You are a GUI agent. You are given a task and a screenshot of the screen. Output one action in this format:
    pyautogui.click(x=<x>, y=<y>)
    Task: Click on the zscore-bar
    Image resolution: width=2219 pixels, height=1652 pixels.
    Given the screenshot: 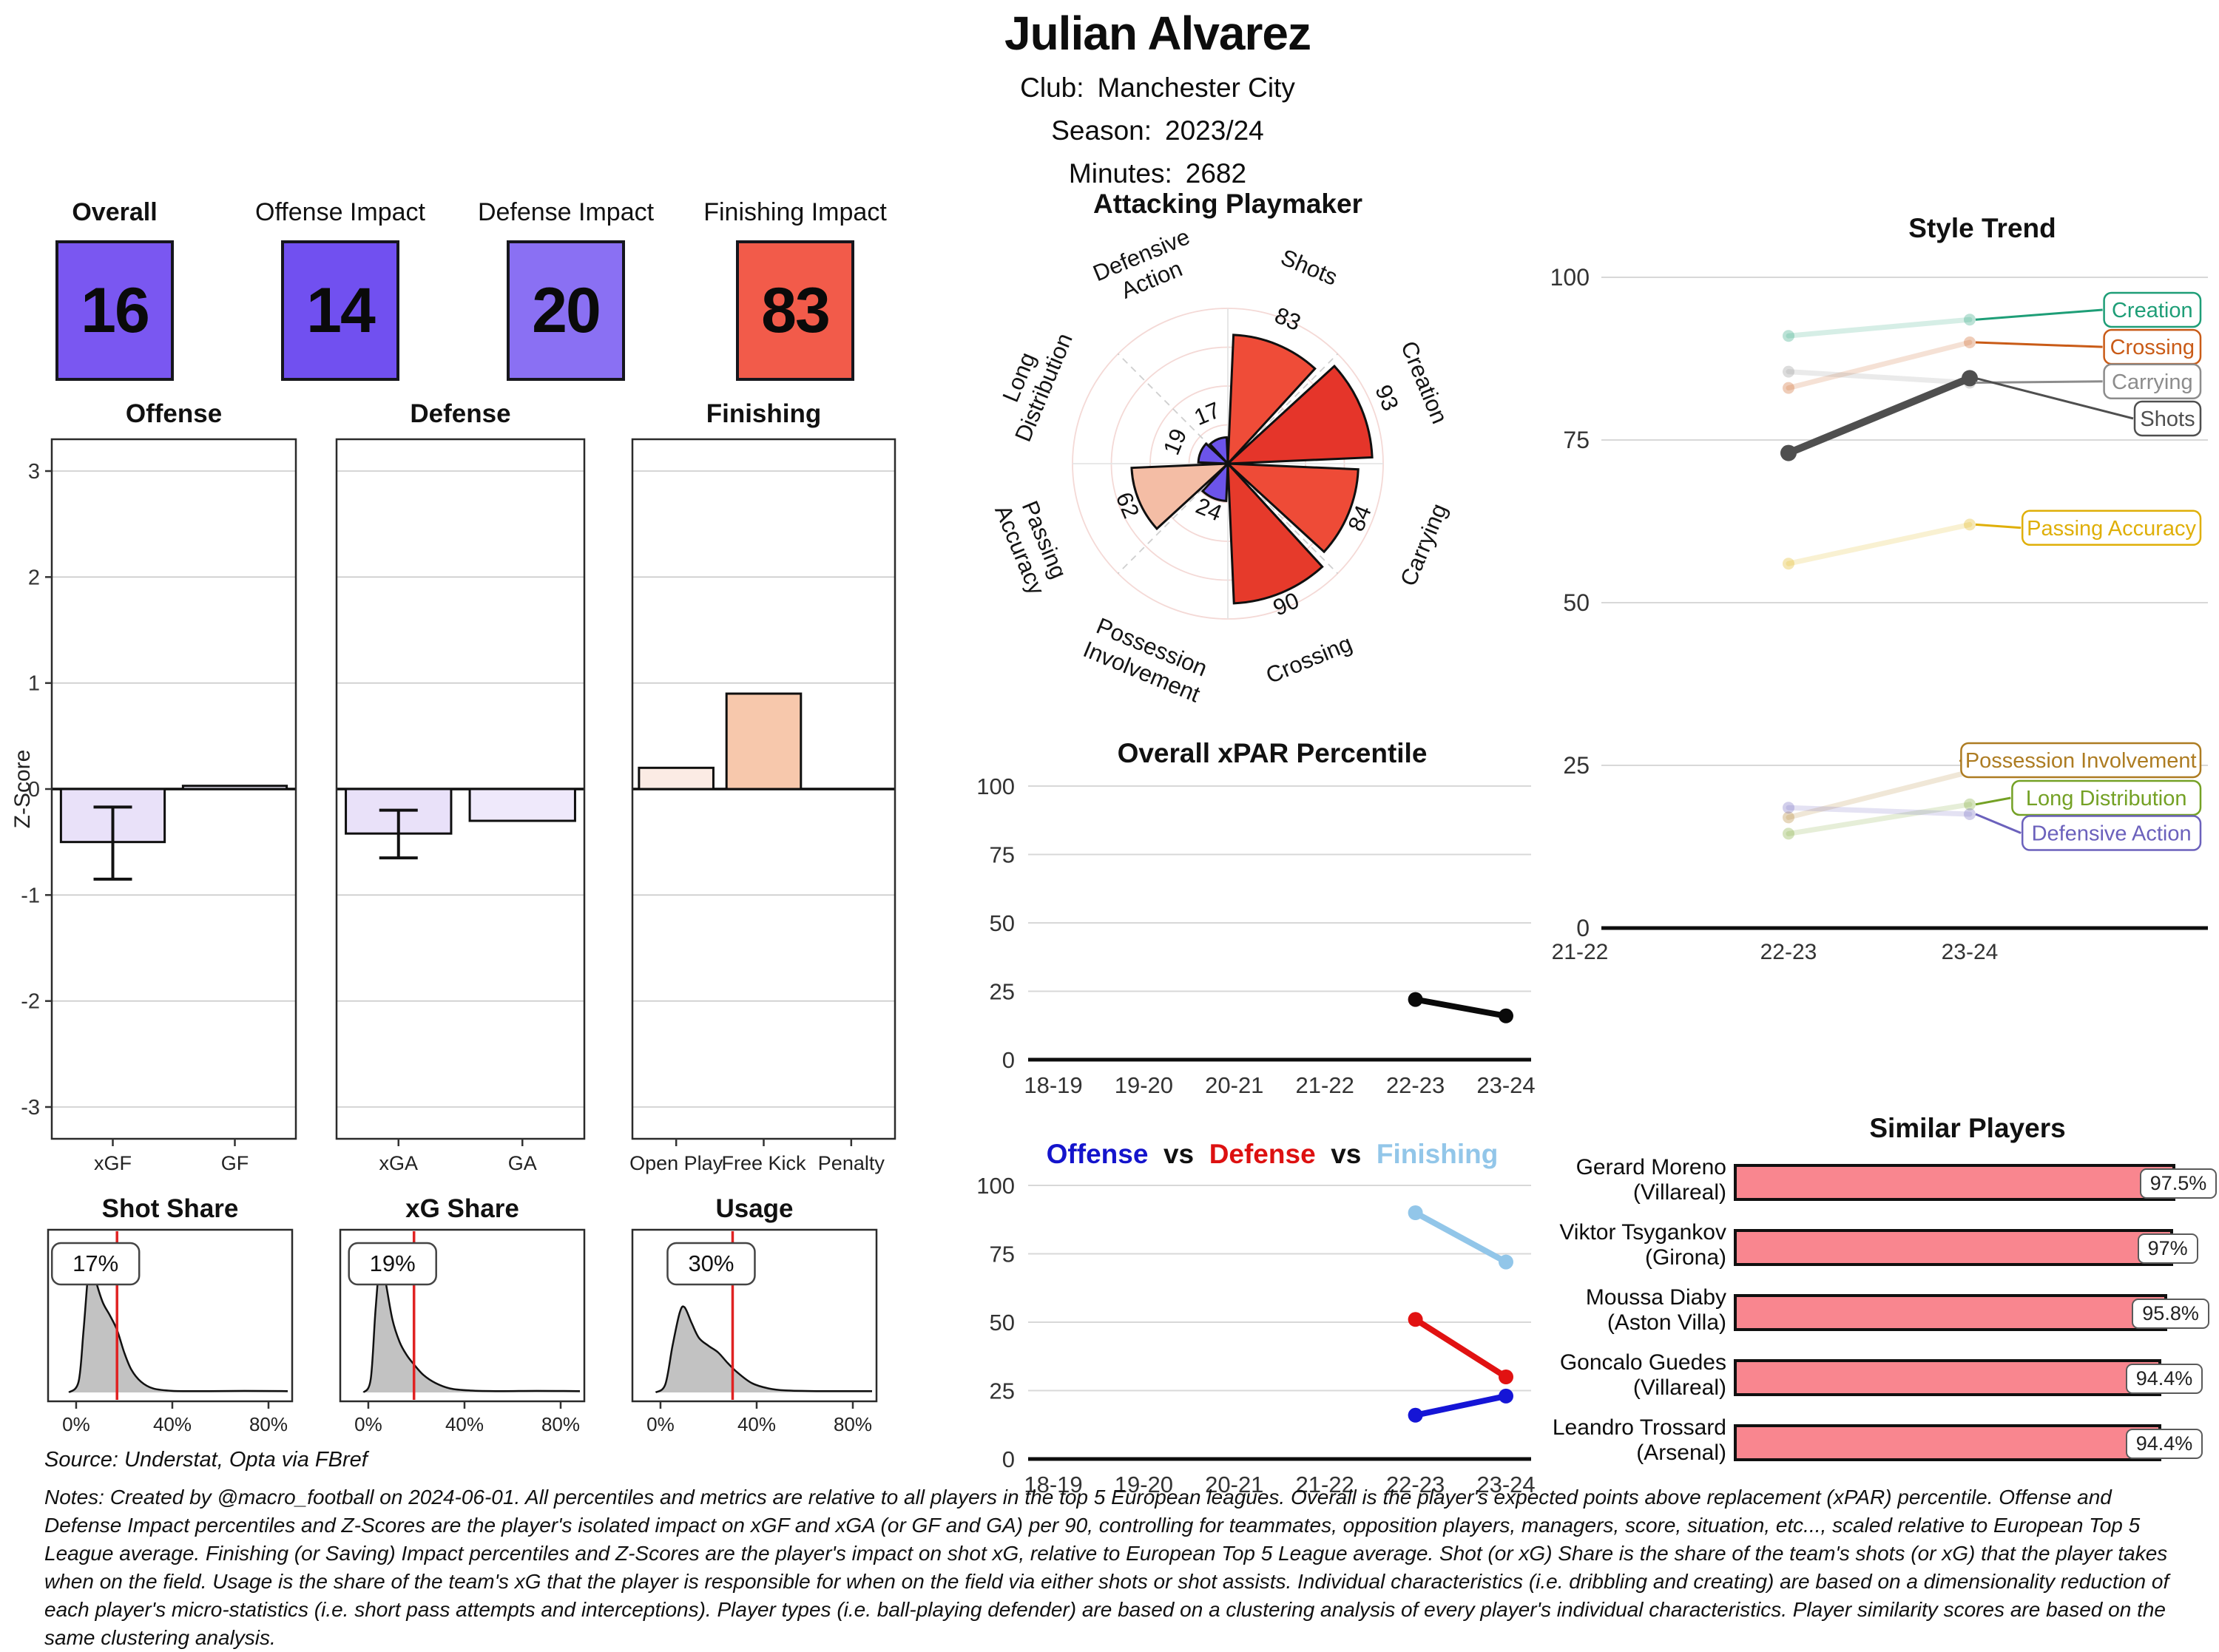 What is the action you would take?
    pyautogui.click(x=234, y=788)
    